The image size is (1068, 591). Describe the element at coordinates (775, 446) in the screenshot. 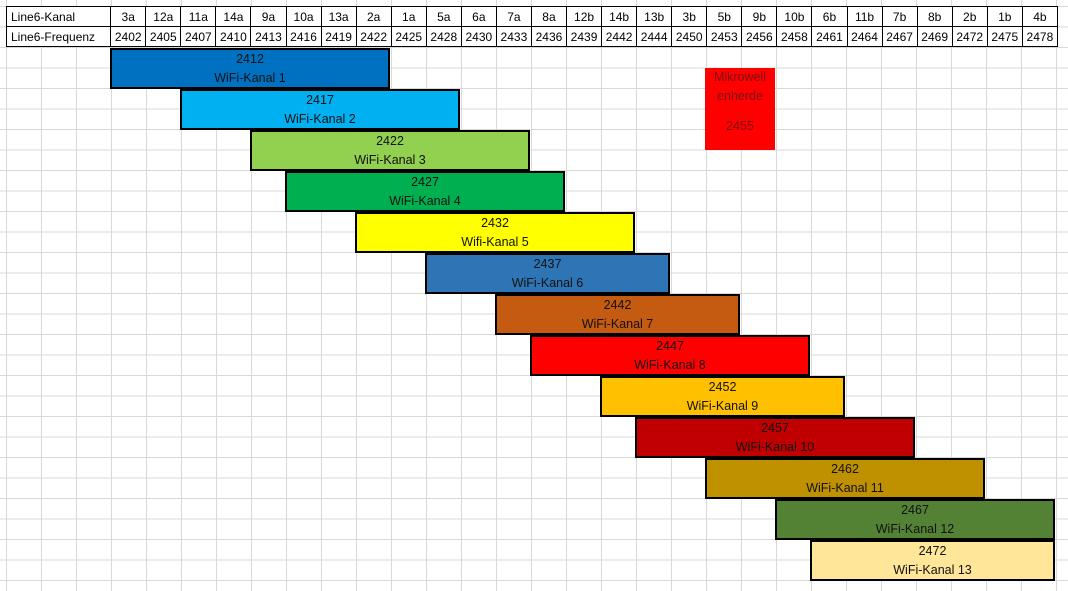

I see `wifi-channel-label: WiFi-Kanal 10` at that location.